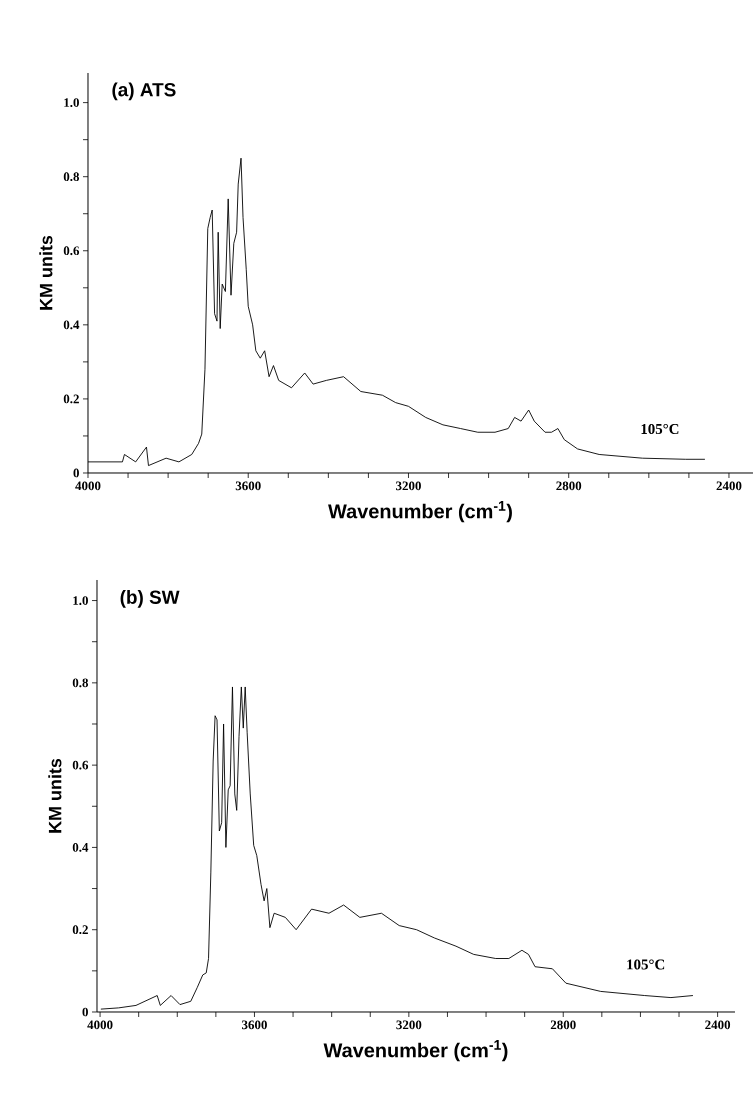 The height and width of the screenshot is (1101, 754). What do you see at coordinates (144, 91) in the screenshot?
I see `chart-title: (a) ATS` at bounding box center [144, 91].